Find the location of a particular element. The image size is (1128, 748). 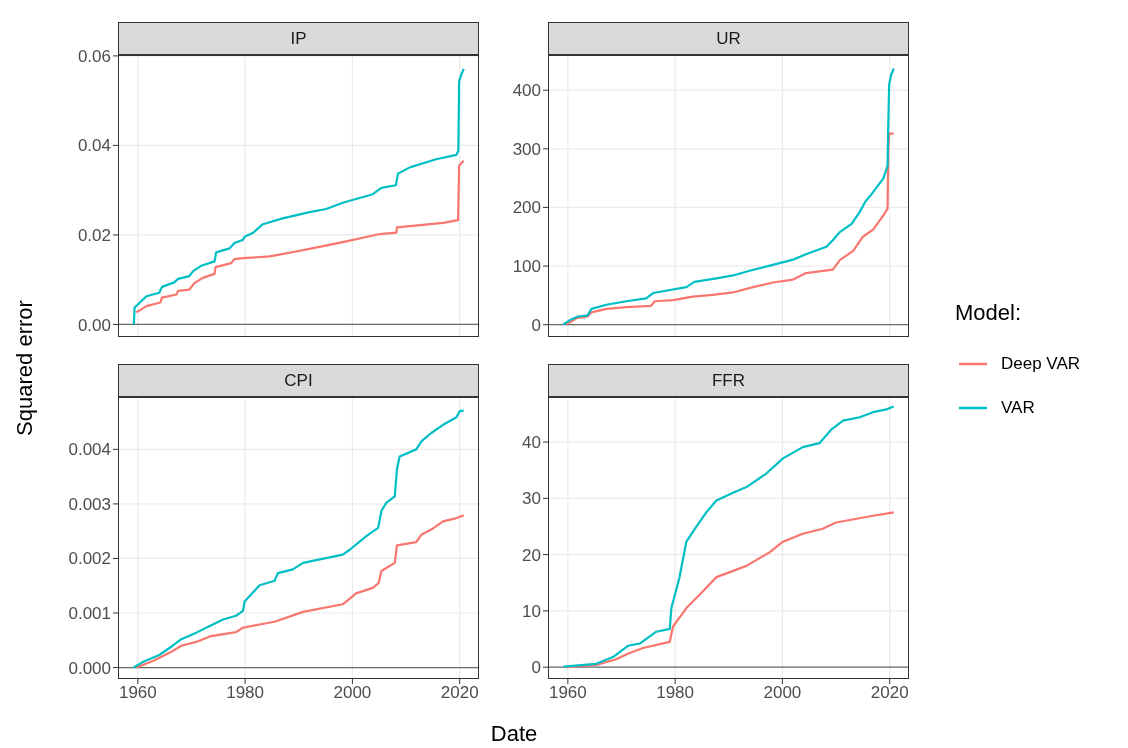

legend-label: Deep VAR is located at coordinates (1041, 364).